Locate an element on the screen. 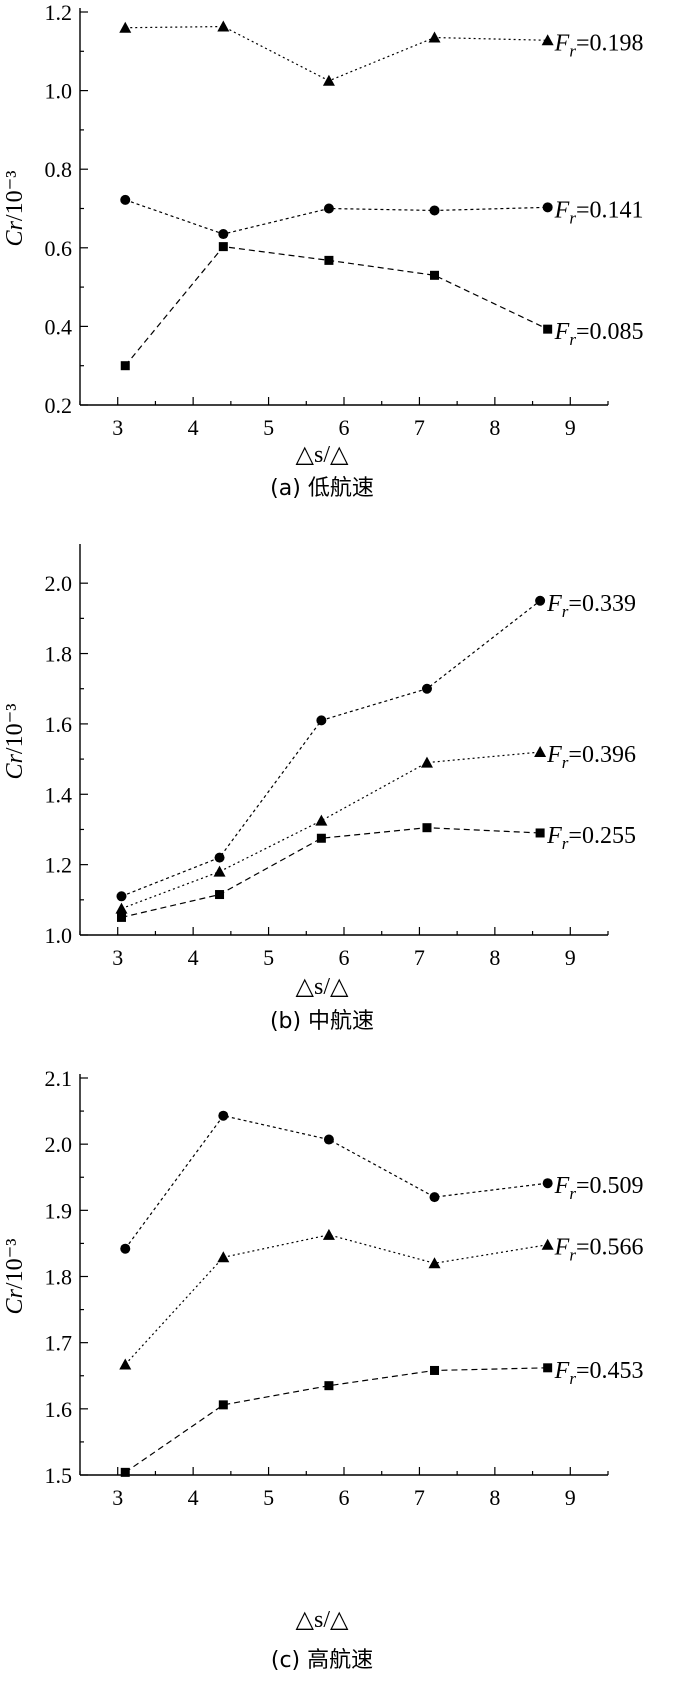  series-label: Fr=0.198 is located at coordinates (599, 45).